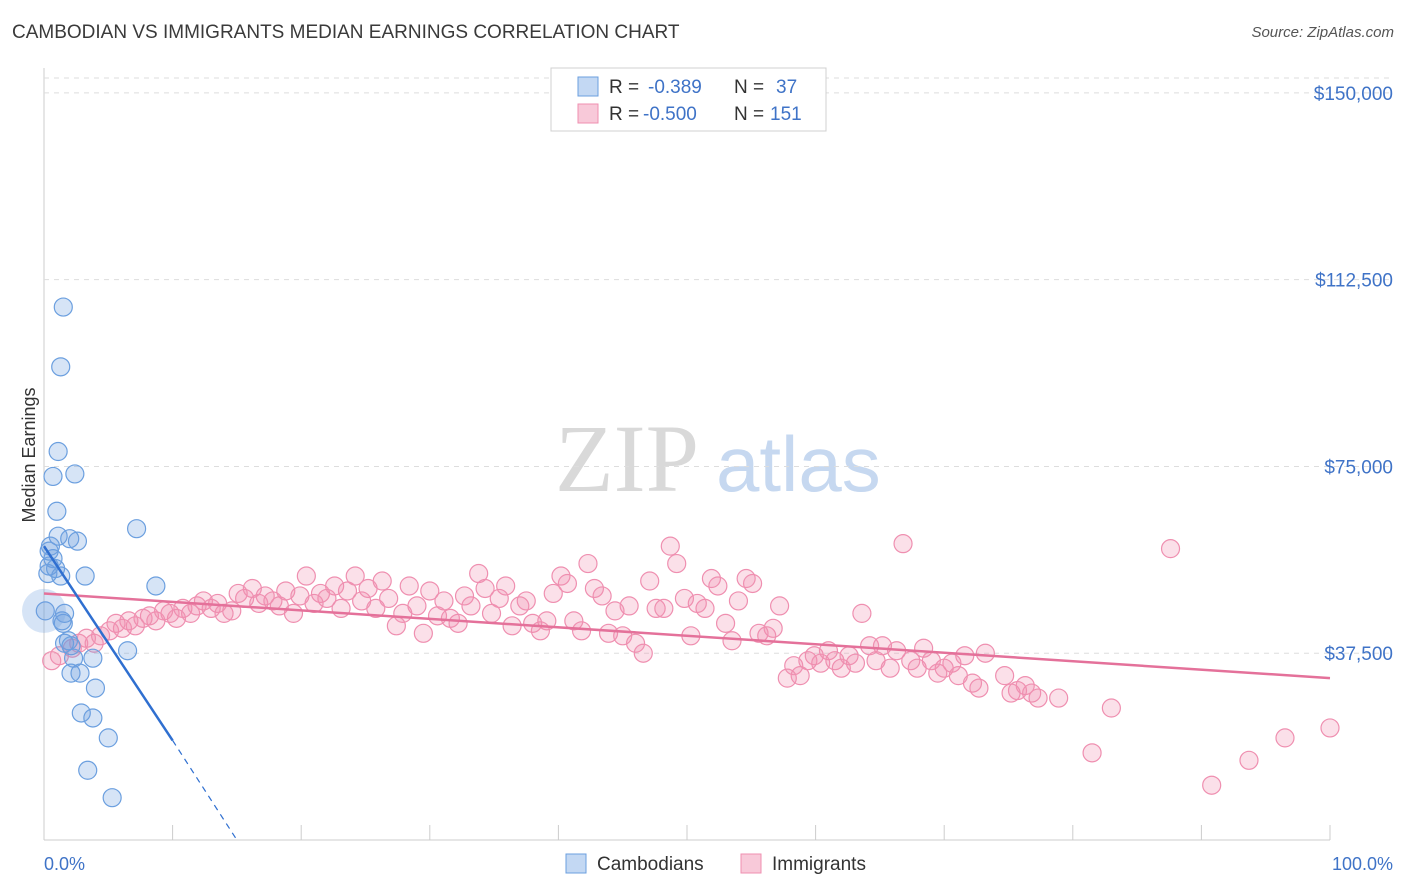 The height and width of the screenshot is (892, 1406). What do you see at coordinates (687, 636) in the screenshot?
I see `trend-line-immigrants` at bounding box center [687, 636].